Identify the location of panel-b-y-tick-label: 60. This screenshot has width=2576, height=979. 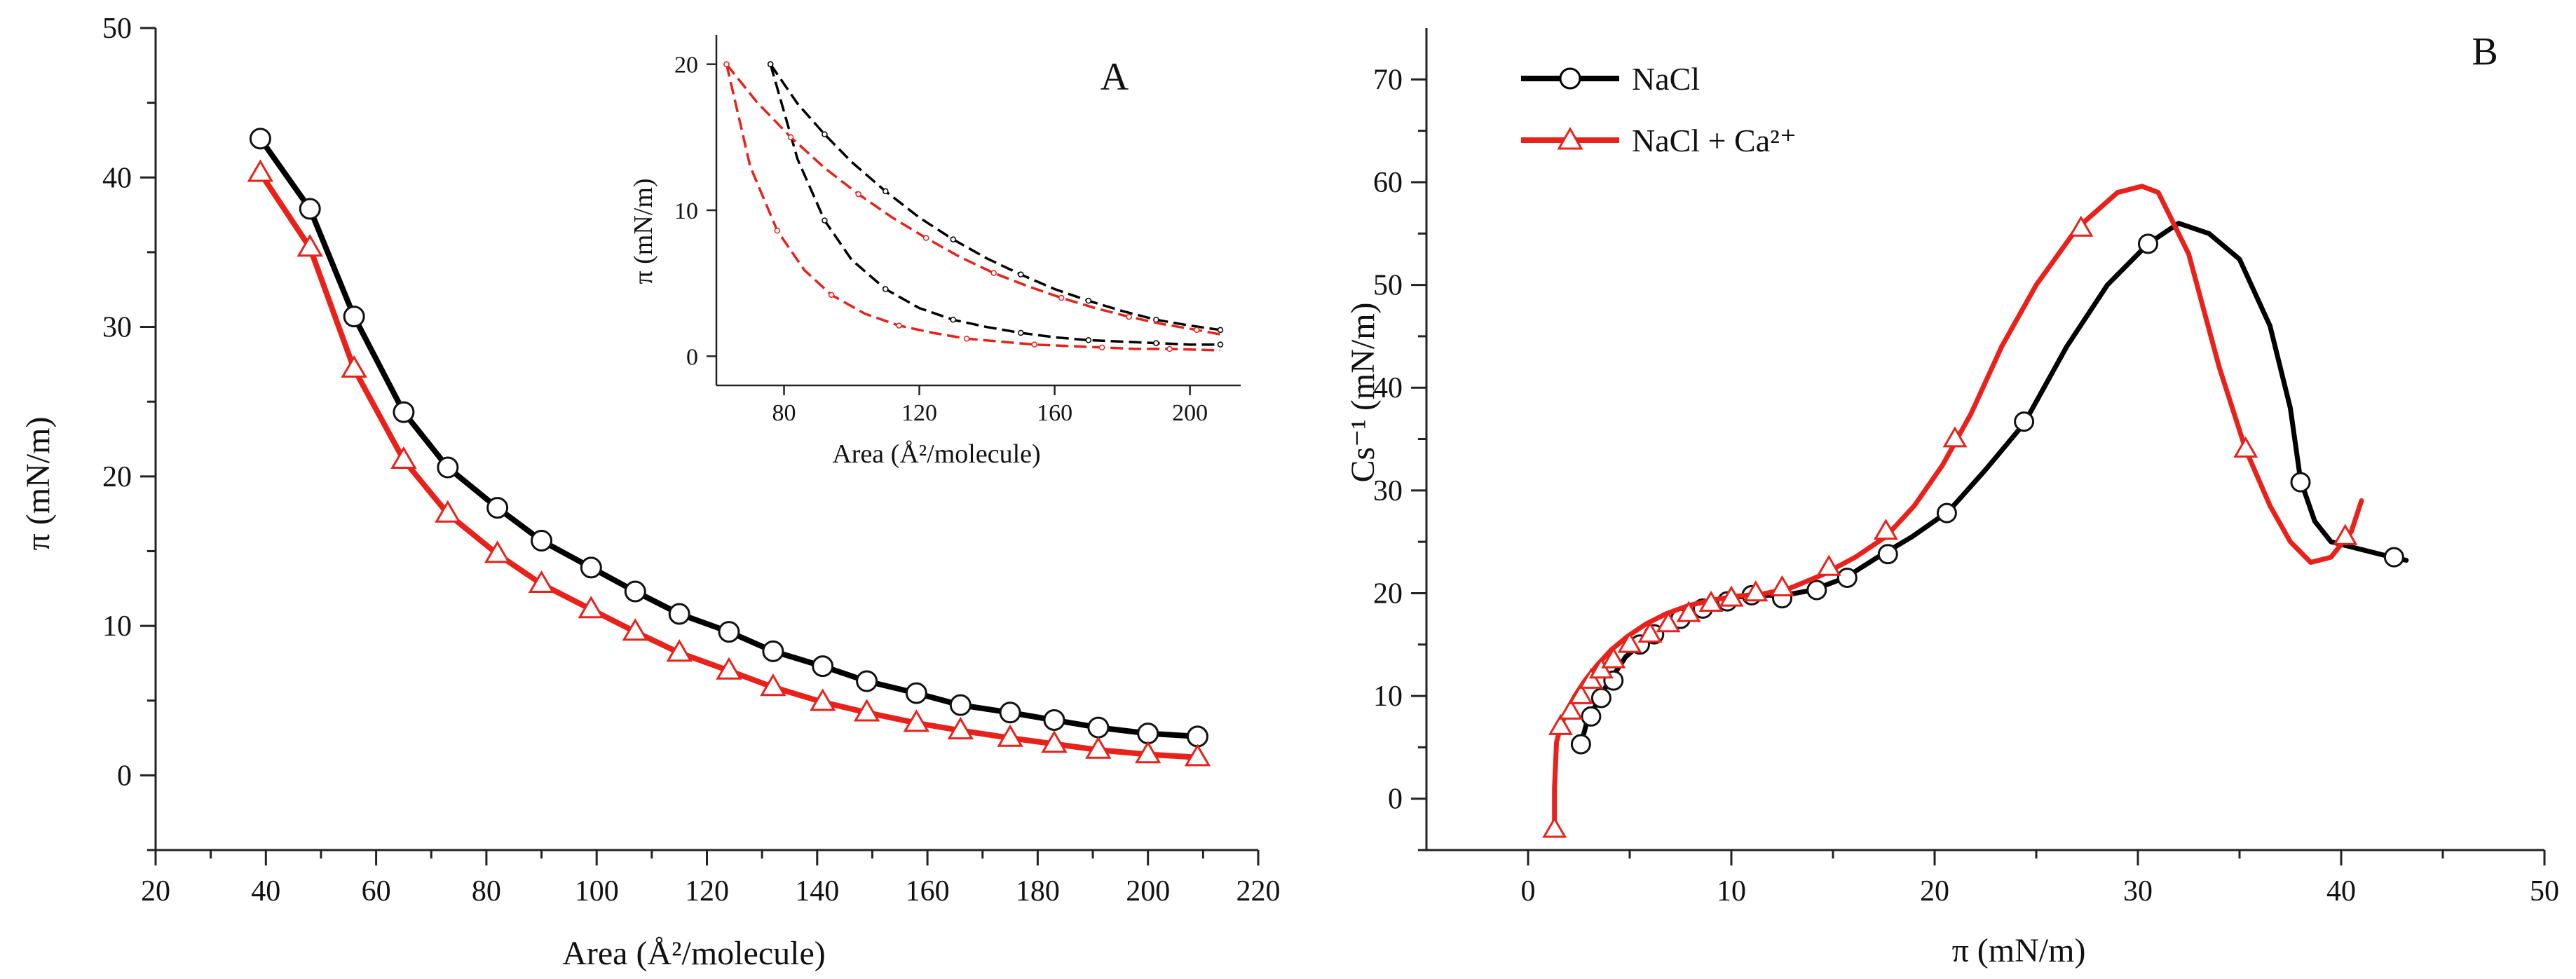
(1388, 183).